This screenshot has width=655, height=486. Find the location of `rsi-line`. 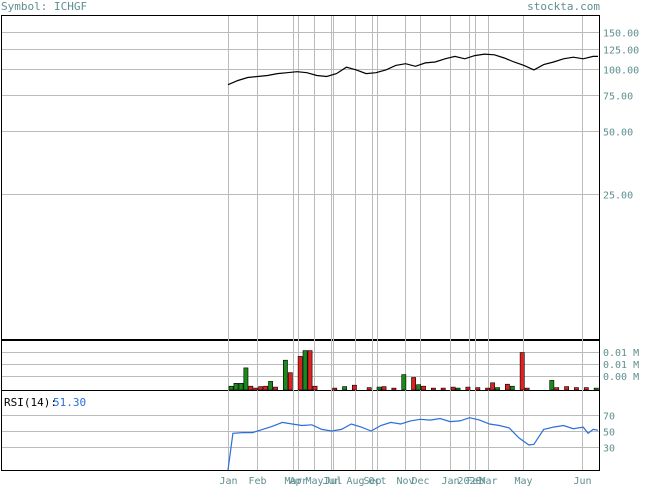

rsi-line is located at coordinates (413, 444).